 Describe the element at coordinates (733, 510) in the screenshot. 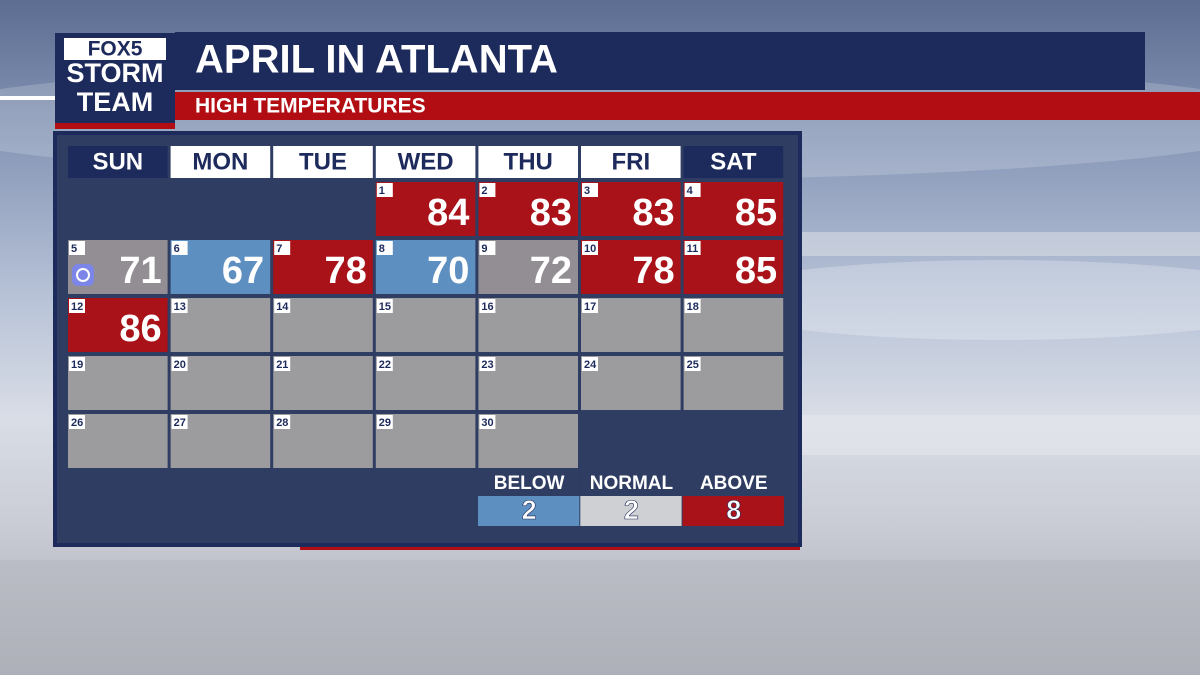

I see `summary-count: 8` at that location.